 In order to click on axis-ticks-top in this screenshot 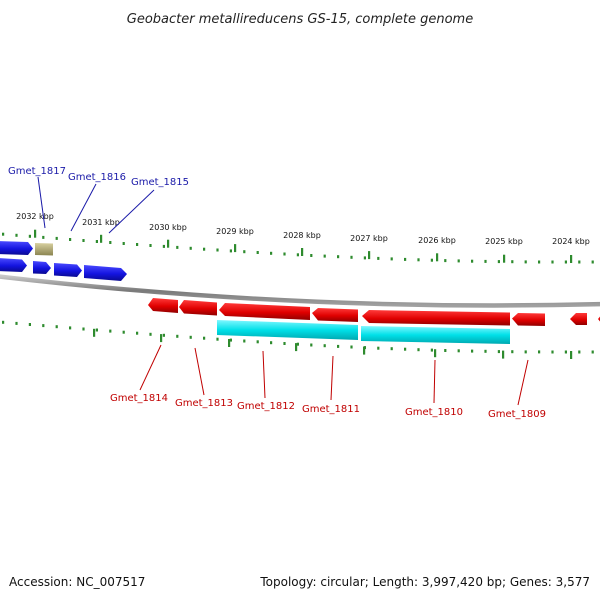, I will do `click(298, 246)`.